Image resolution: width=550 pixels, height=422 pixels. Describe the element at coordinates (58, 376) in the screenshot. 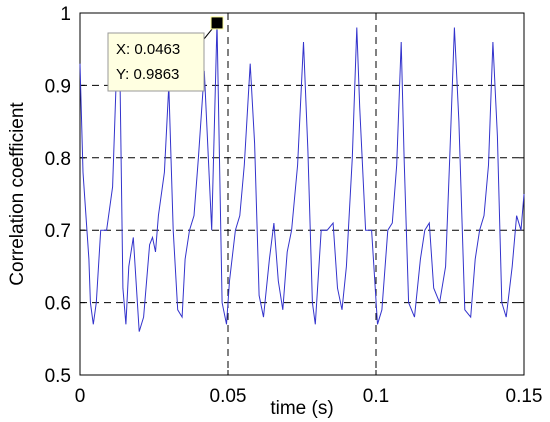

I see `y-tick-label: 0.5` at that location.